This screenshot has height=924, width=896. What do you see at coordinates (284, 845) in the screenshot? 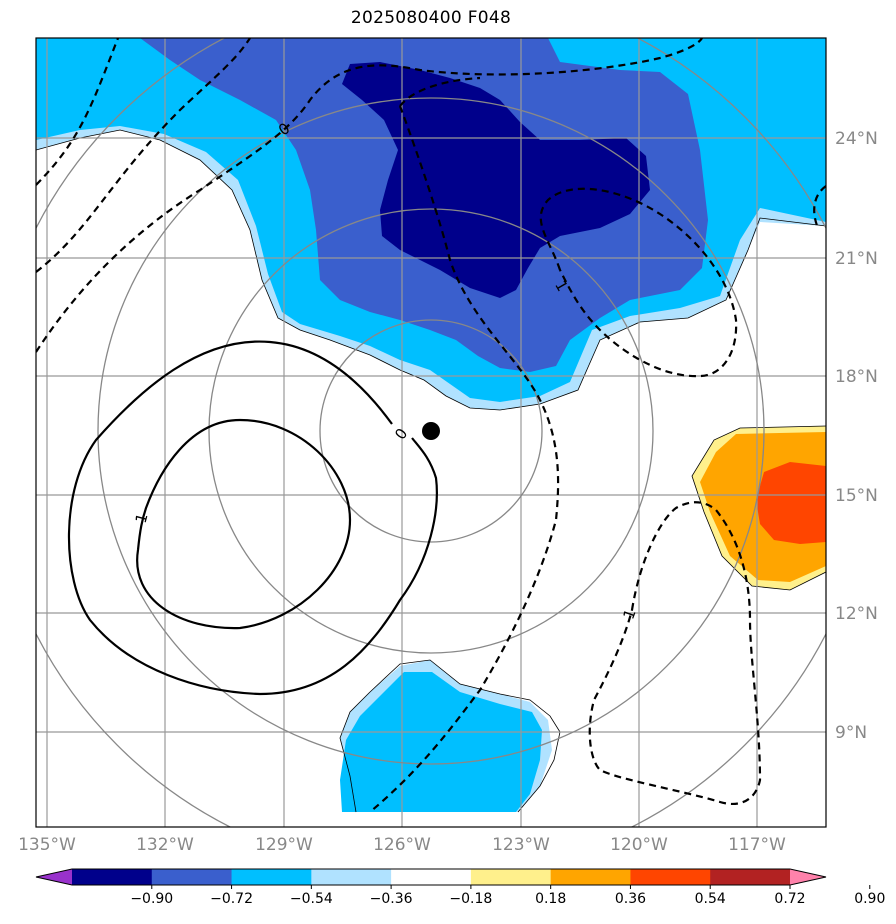
I see `lon-label: 129°W` at bounding box center [284, 845].